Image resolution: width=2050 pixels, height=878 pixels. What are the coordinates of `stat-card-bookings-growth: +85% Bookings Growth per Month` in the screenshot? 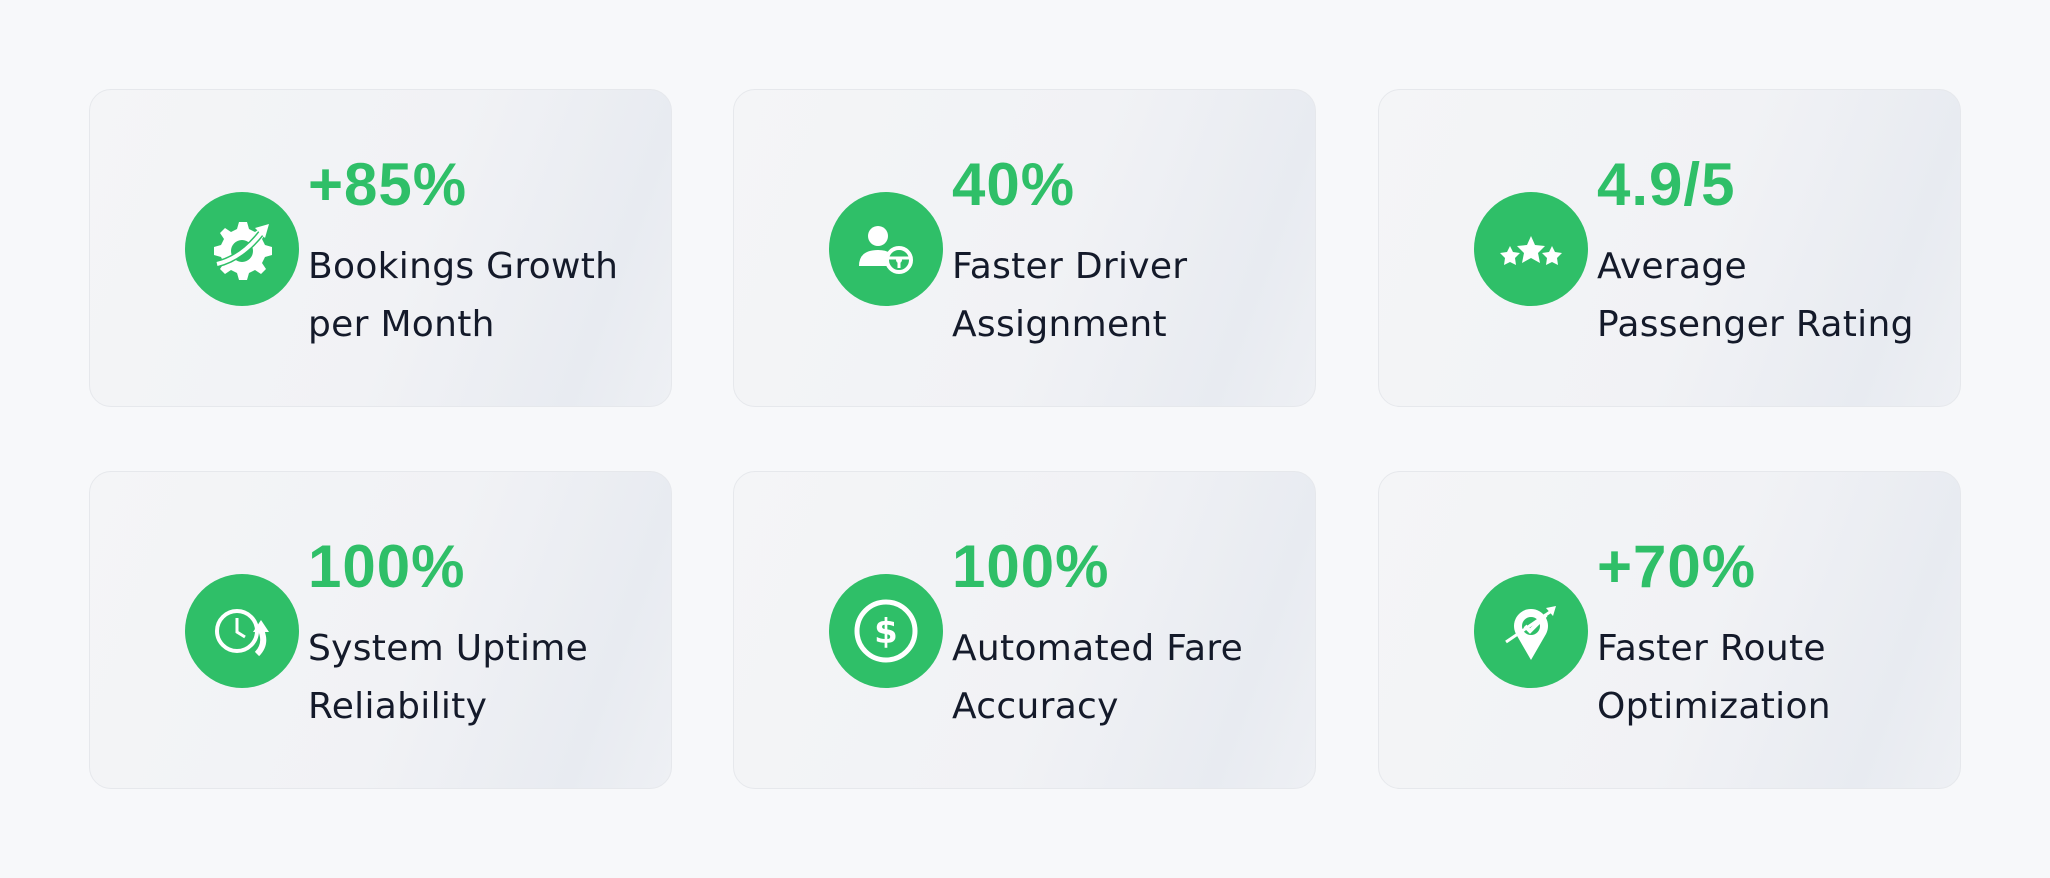 It's located at (380, 248).